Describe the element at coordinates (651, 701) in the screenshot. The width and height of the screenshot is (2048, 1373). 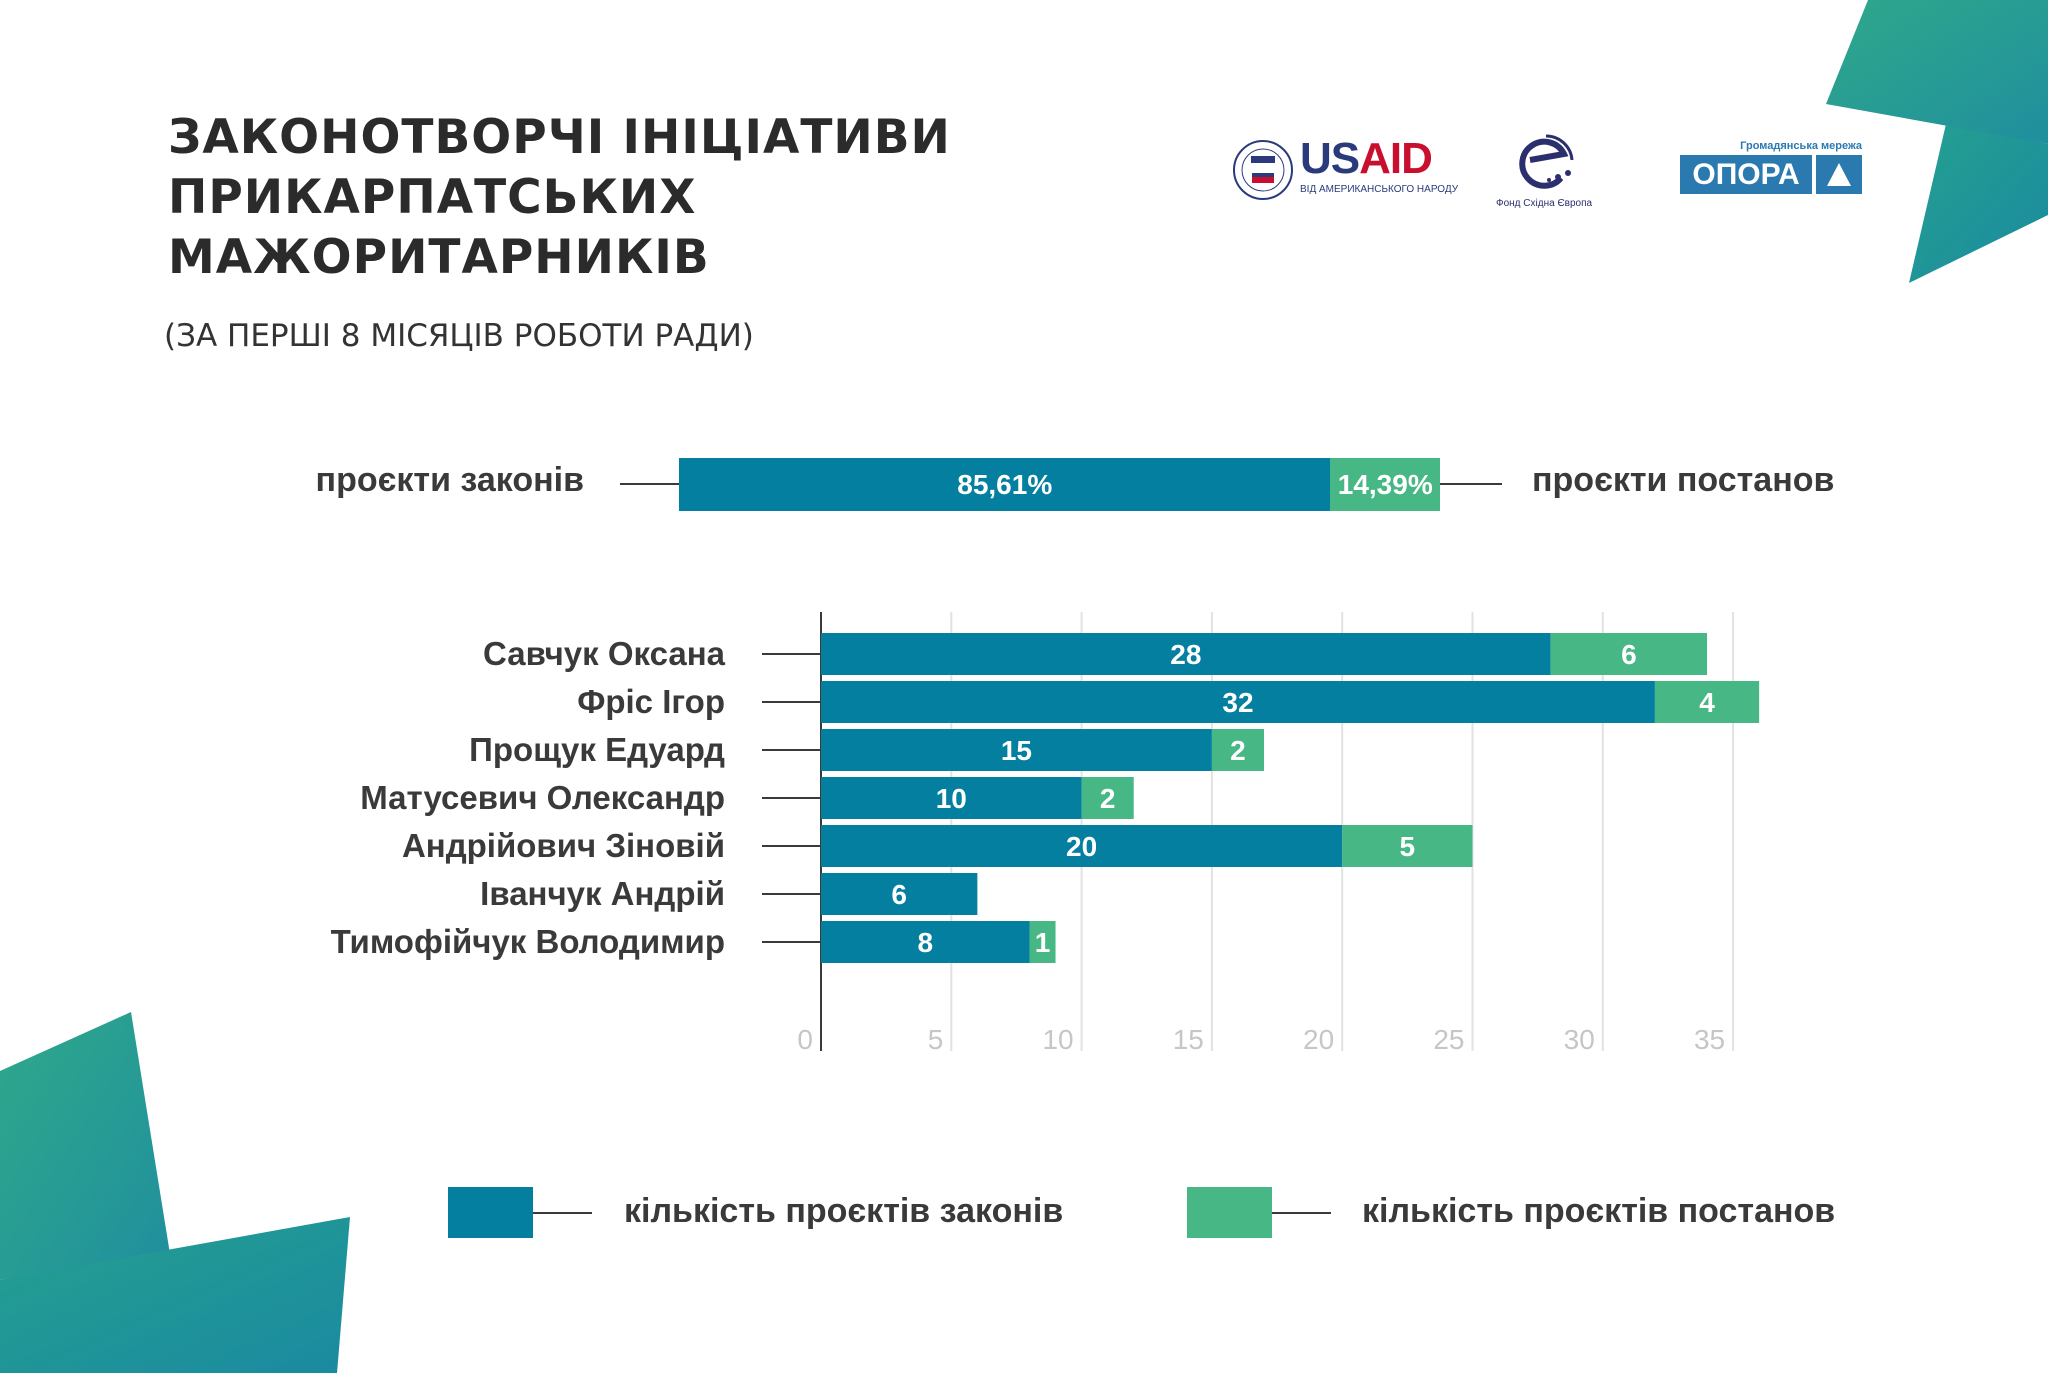
I see `category-label: Фріс Ігор` at that location.